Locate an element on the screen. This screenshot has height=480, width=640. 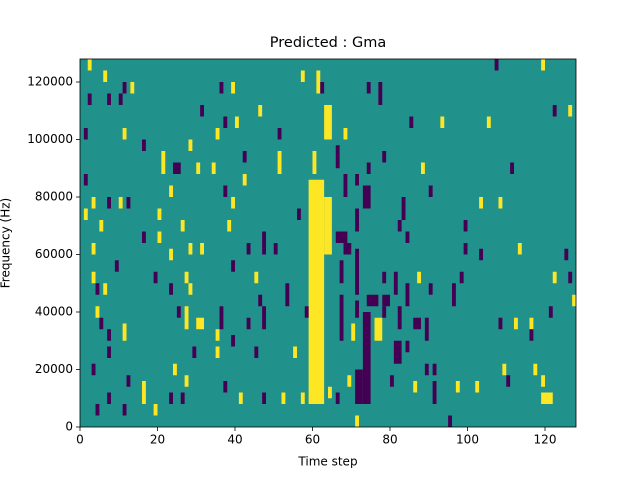
y-axis-label: Frequency (Hz) is located at coordinates (6, 243).